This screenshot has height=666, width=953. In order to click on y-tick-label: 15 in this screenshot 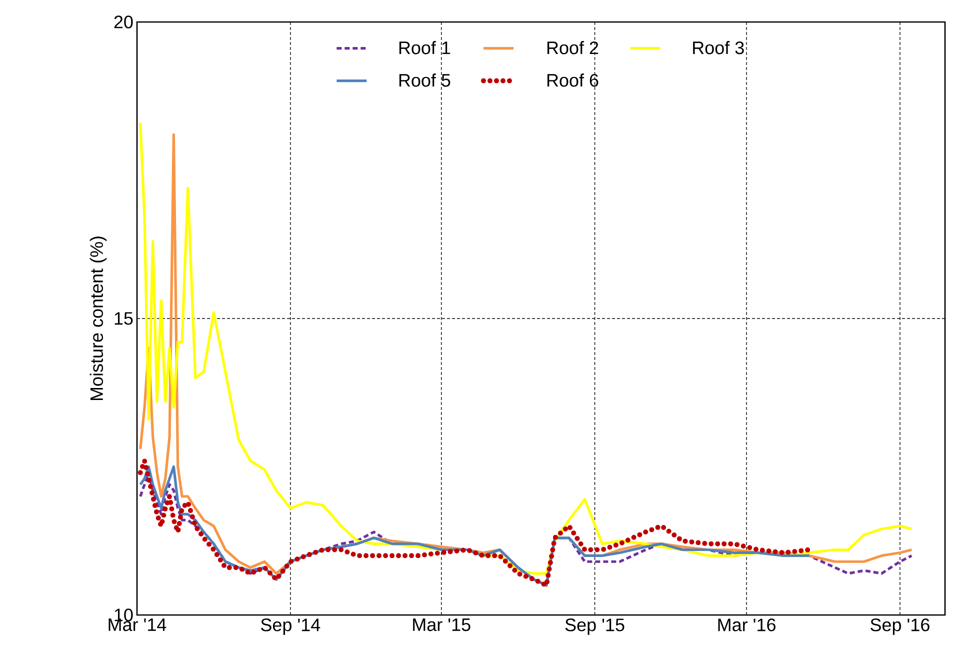, I will do `click(123, 318)`.